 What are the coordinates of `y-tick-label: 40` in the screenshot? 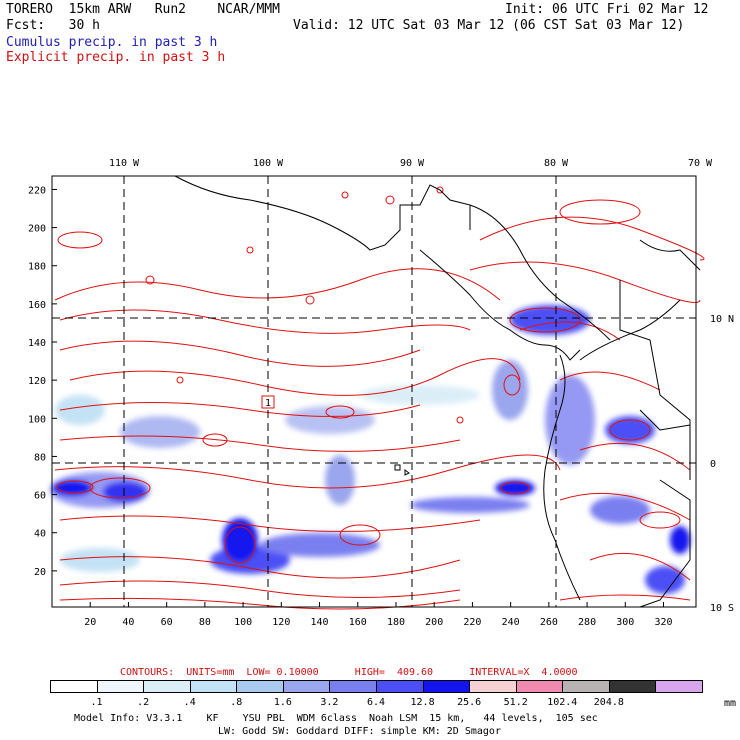 It's located at (40, 534).